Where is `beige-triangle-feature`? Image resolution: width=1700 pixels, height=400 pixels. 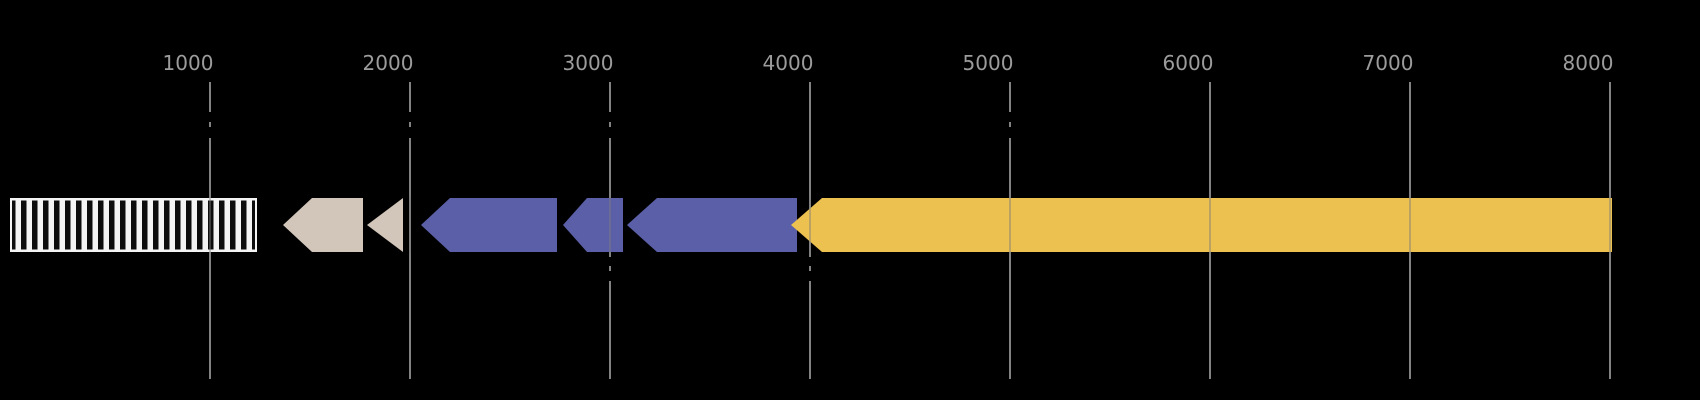
beige-triangle-feature is located at coordinates (385, 225).